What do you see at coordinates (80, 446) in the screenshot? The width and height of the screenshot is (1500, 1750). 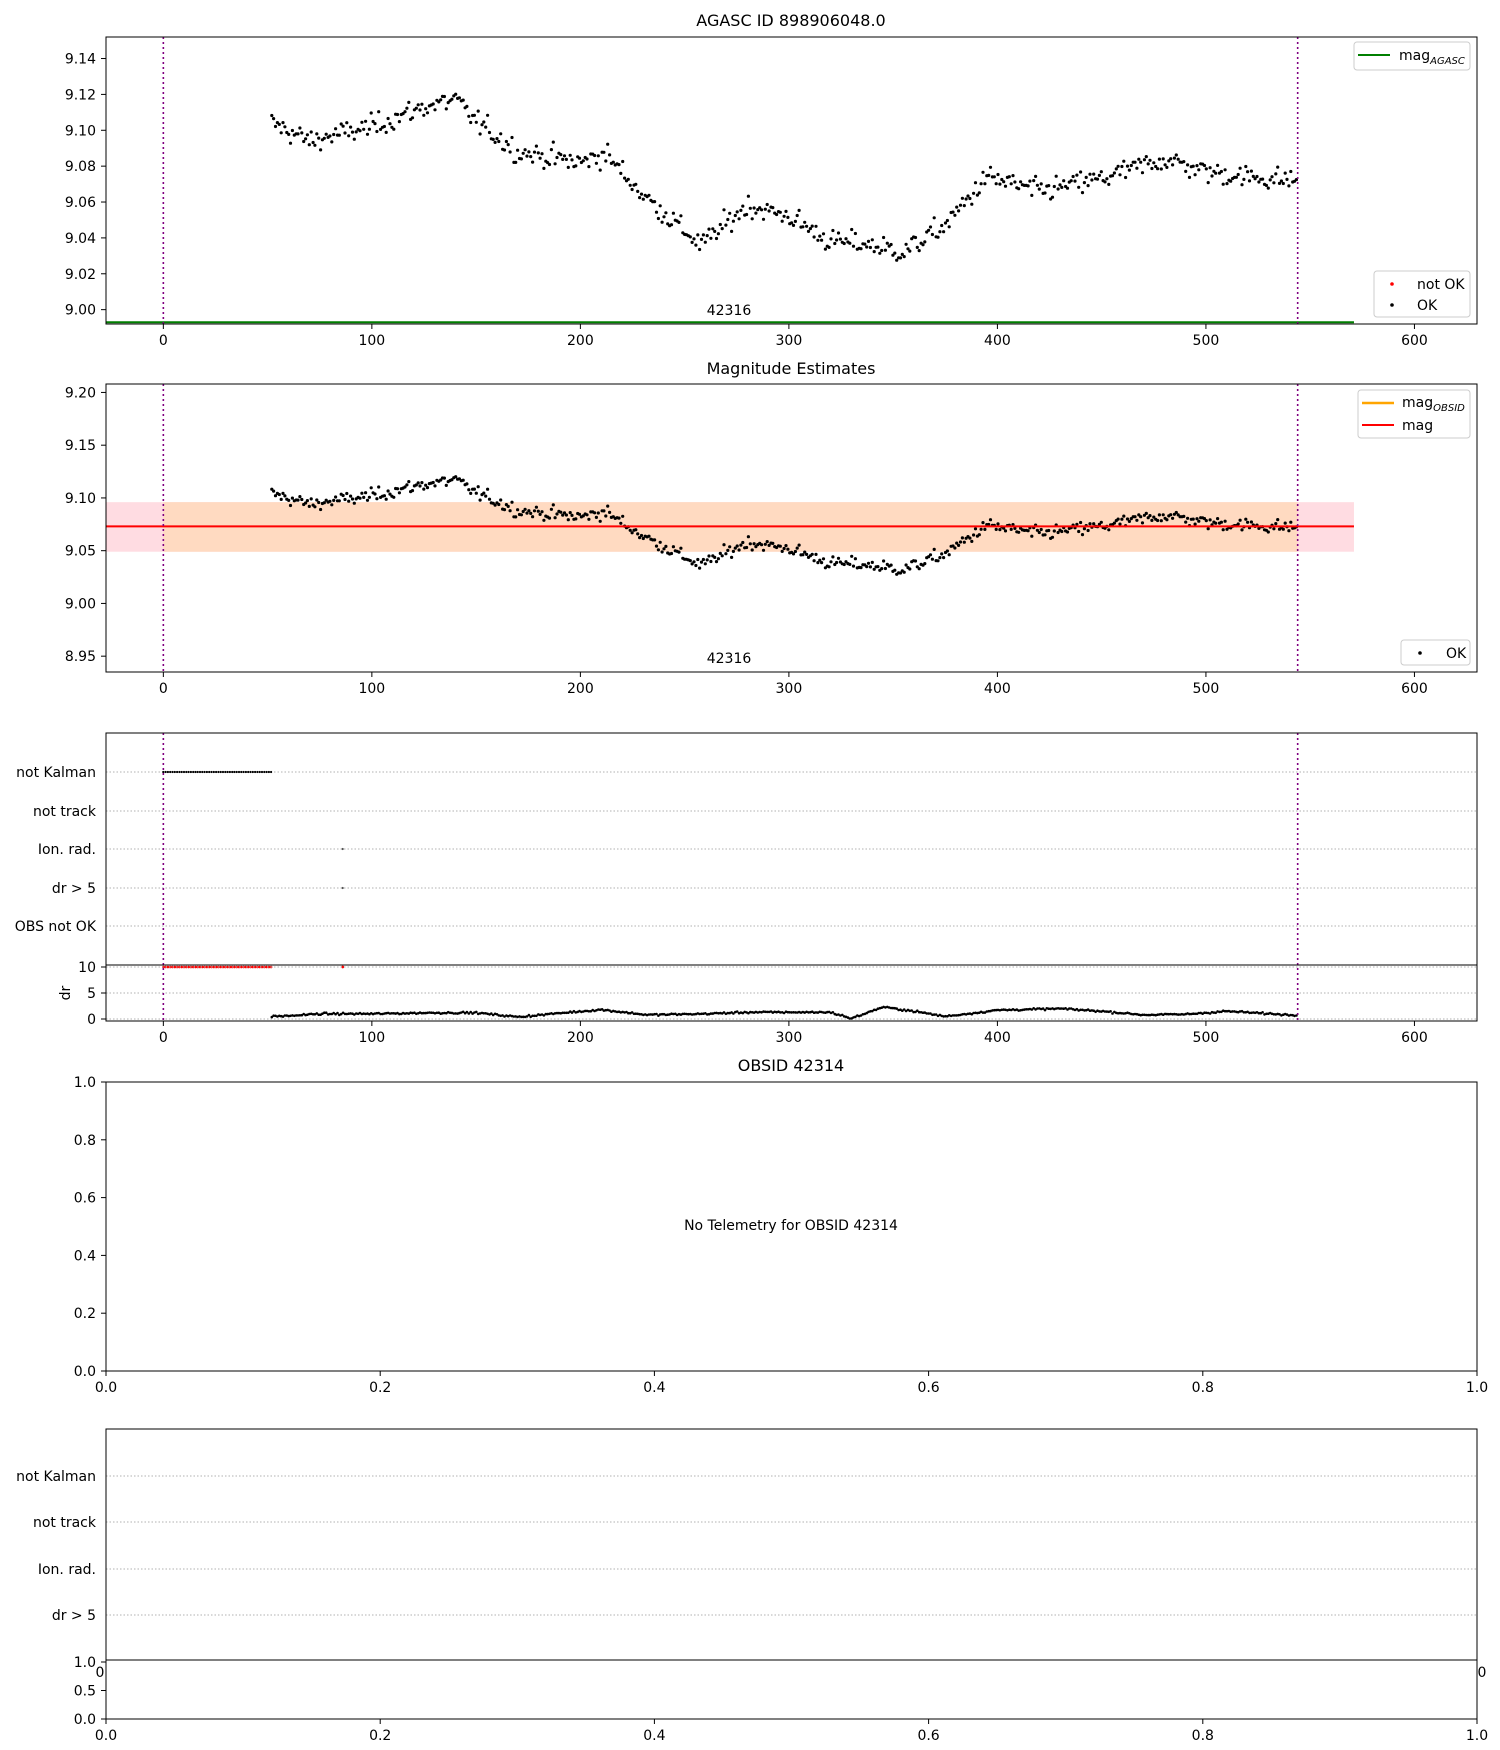 I see `panel2-y-tick-label: 9.15` at bounding box center [80, 446].